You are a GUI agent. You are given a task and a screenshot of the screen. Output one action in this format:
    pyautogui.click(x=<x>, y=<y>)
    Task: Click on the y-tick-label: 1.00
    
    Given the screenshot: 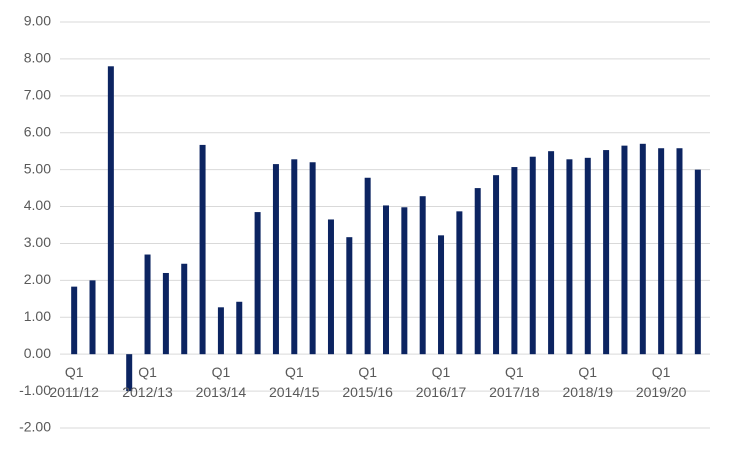 What is the action you would take?
    pyautogui.click(x=37, y=316)
    